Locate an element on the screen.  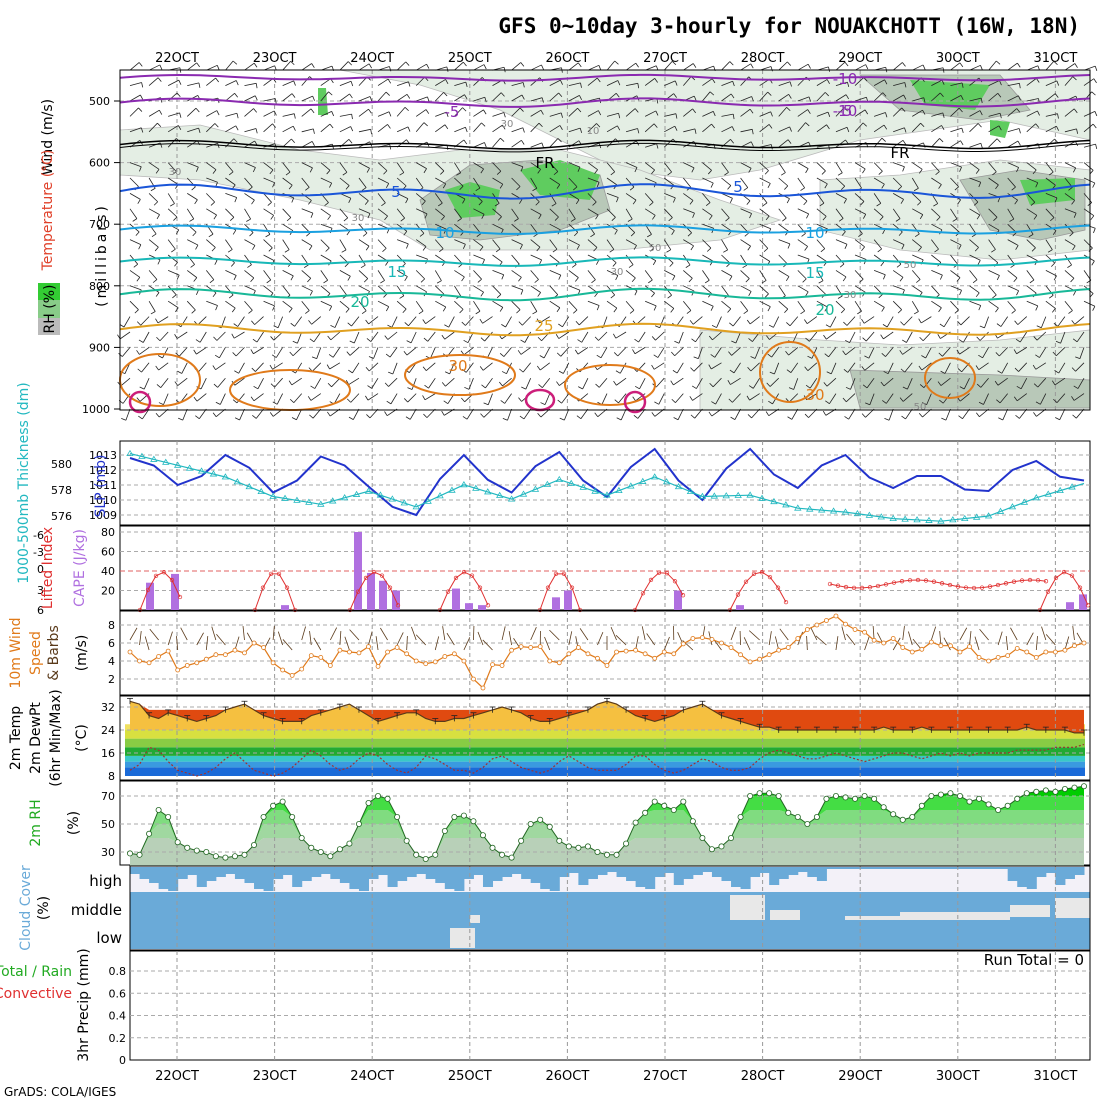
contour-label: 30 is located at coordinates (814, 395).